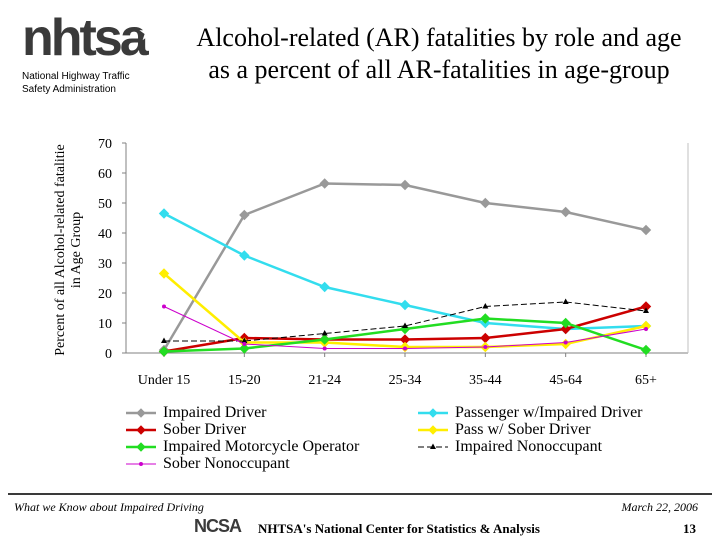 This screenshot has width=720, height=540. I want to click on legend-label: Impaired Nonoccupant, so click(529, 446).